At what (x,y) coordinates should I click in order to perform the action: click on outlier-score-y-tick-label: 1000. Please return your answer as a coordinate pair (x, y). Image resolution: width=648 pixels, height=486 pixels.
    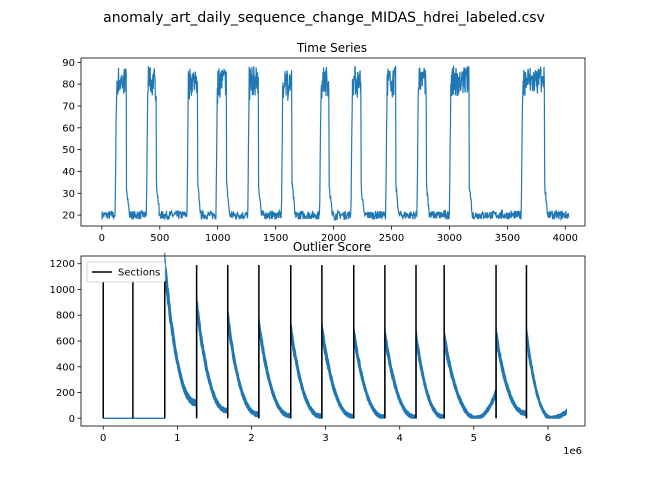
    Looking at the image, I should click on (62, 290).